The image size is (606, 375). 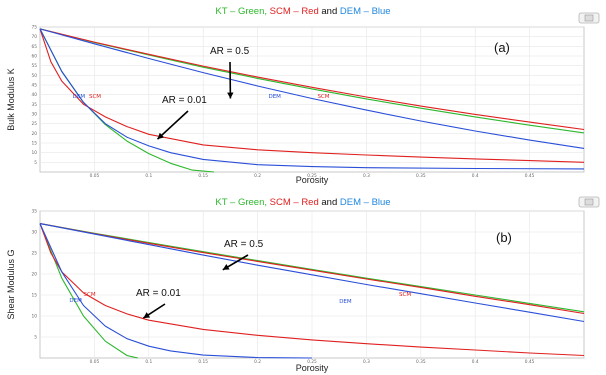 I want to click on y-tick-label: 45, so click(x=35, y=86).